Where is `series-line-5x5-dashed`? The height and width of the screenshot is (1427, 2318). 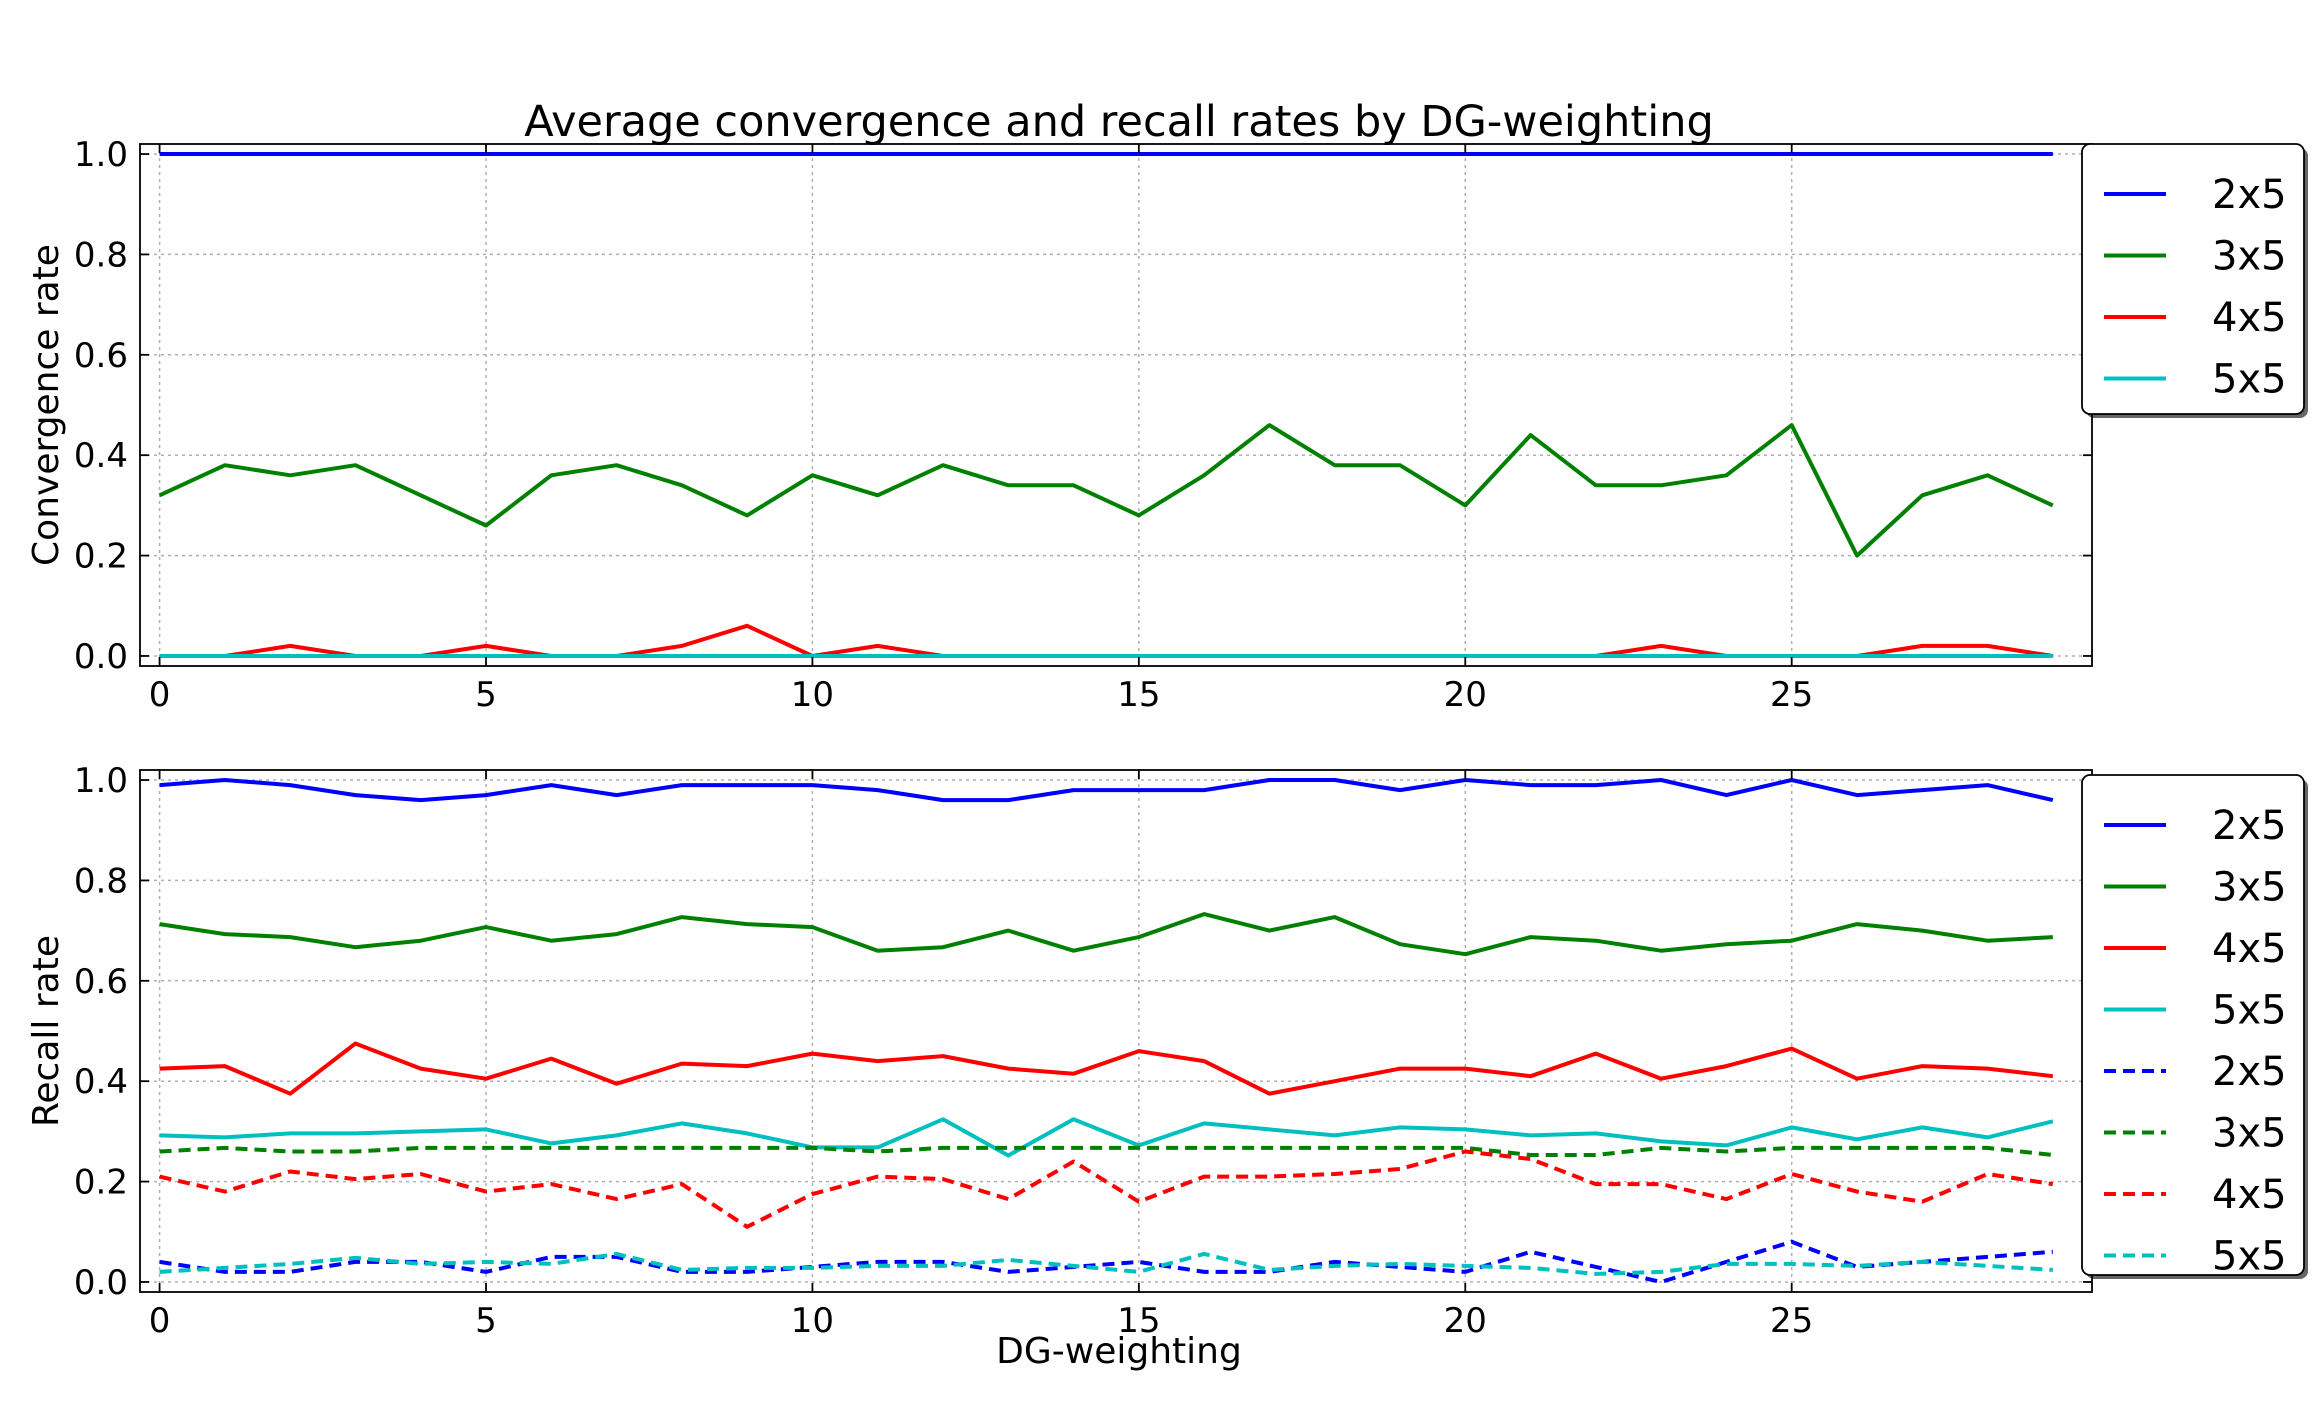 series-line-5x5-dashed is located at coordinates (1106, 1263).